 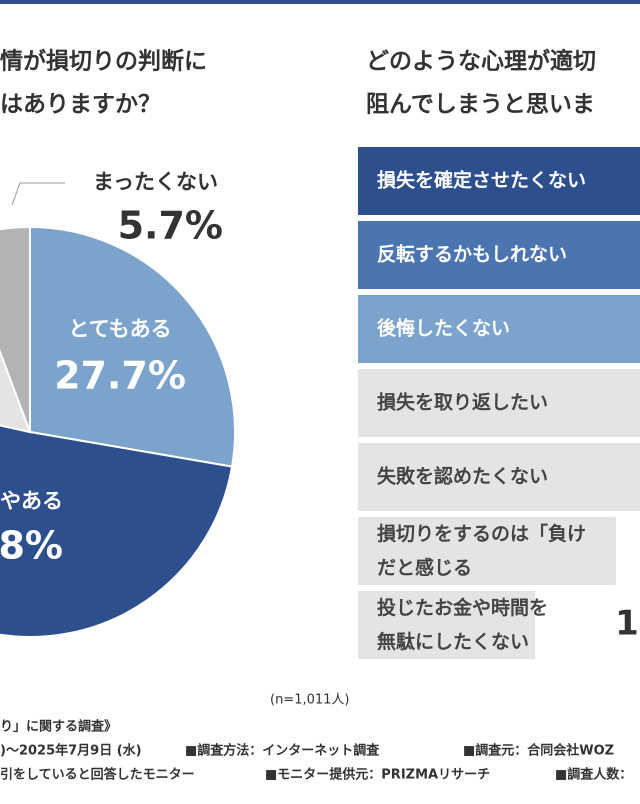 What do you see at coordinates (103, 61) in the screenshot?
I see `pie-title: 情が損切りの判断に` at bounding box center [103, 61].